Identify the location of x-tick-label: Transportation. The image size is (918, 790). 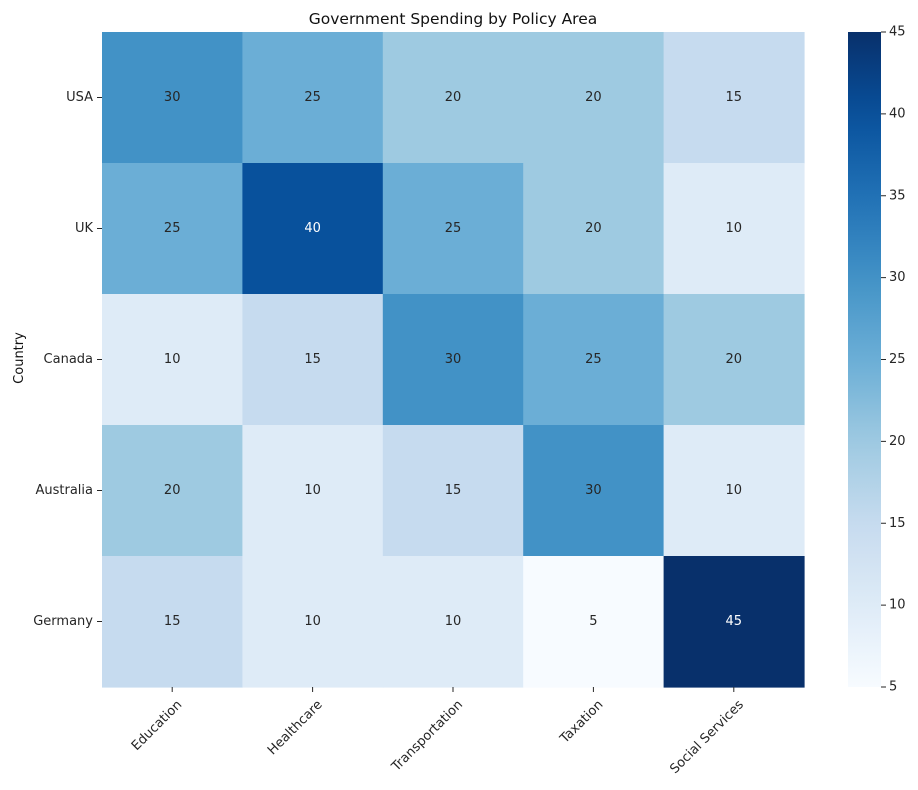
(427, 736).